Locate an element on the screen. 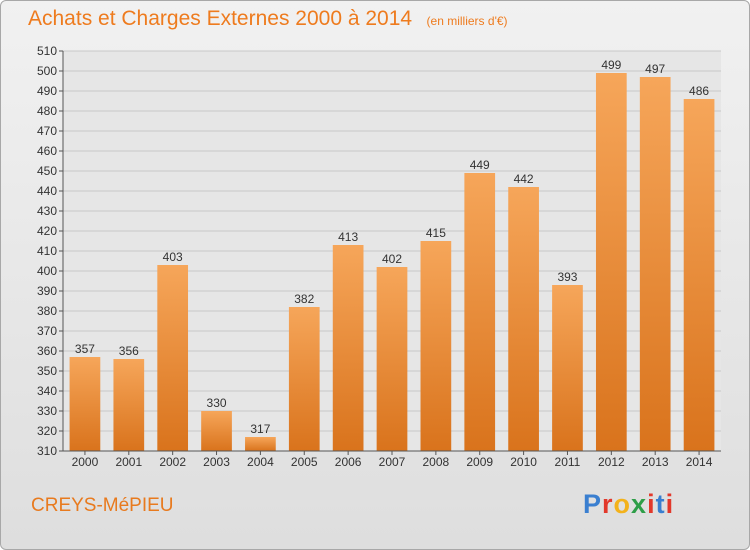 This screenshot has height=550, width=750. place-name: CREYS-MéPIEU is located at coordinates (102, 505).